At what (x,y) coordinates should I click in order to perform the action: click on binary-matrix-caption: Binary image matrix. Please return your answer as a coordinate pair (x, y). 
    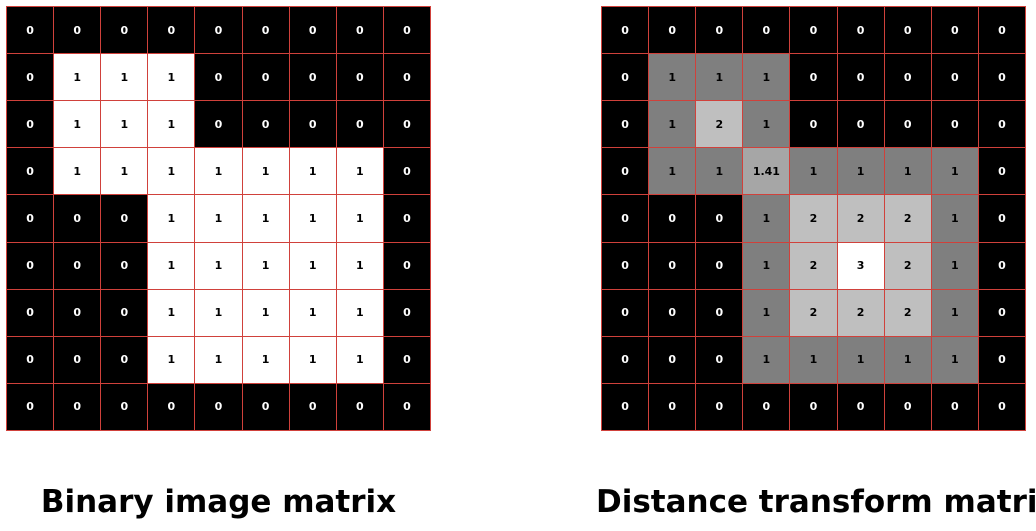
    Looking at the image, I should click on (218, 502).